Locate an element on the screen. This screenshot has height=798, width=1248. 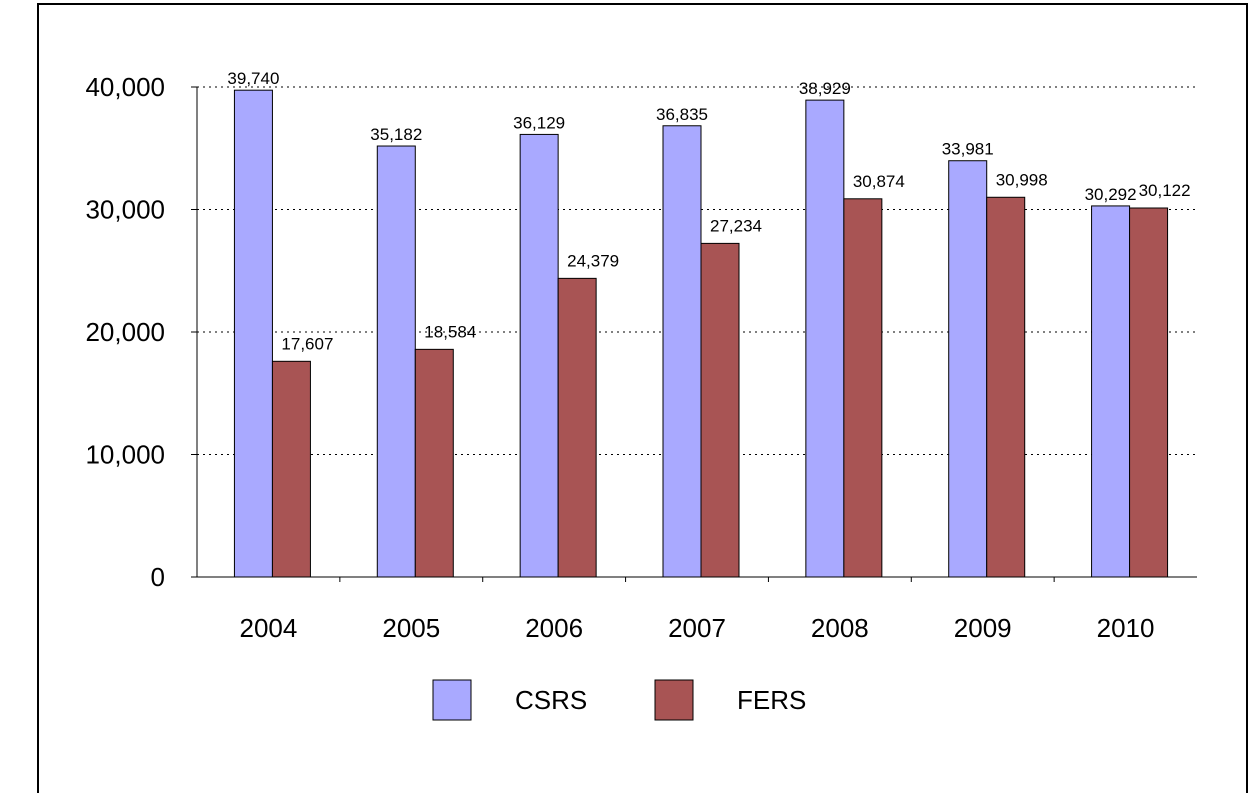
y-tick-label: 0 is located at coordinates (158, 577).